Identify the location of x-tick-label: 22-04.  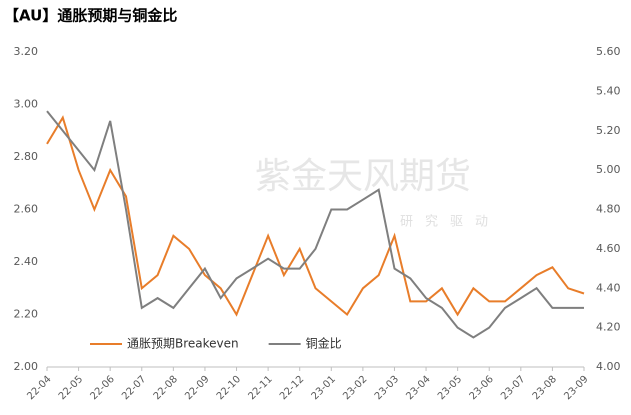
(39, 388).